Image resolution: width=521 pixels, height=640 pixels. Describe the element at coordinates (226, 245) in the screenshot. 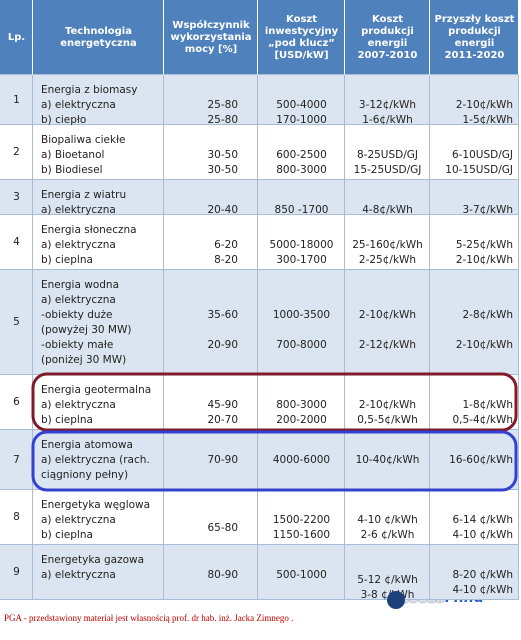

I see `cell-text: 6-20` at that location.